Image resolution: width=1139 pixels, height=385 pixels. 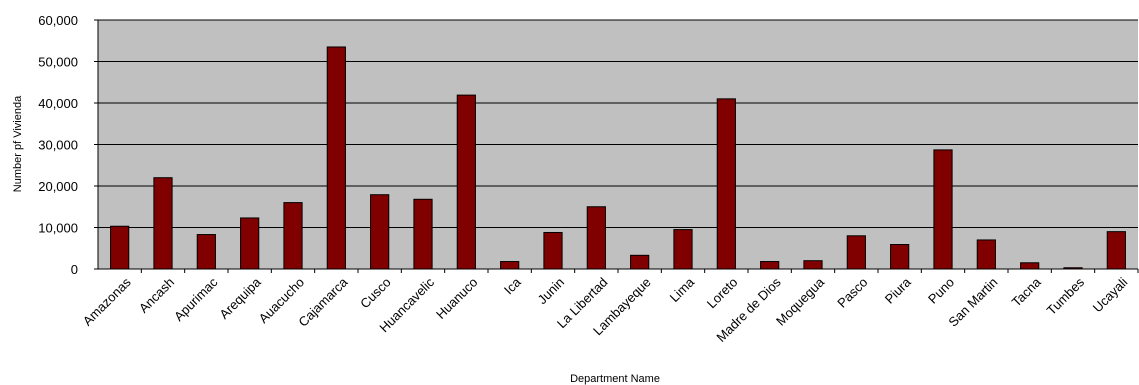 What do you see at coordinates (107, 301) in the screenshot?
I see `x-tick-label: Amazonas` at bounding box center [107, 301].